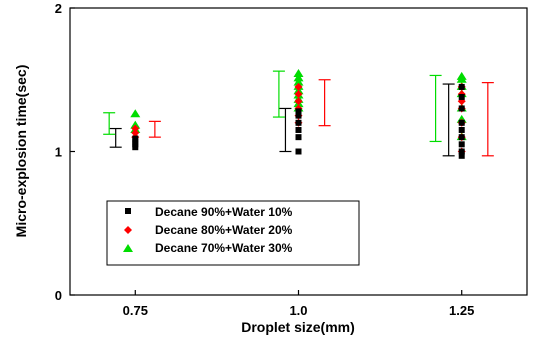 Image resolution: width=535 pixels, height=339 pixels. I want to click on legend-label-1: Decane 80%+Water 20%, so click(224, 230).